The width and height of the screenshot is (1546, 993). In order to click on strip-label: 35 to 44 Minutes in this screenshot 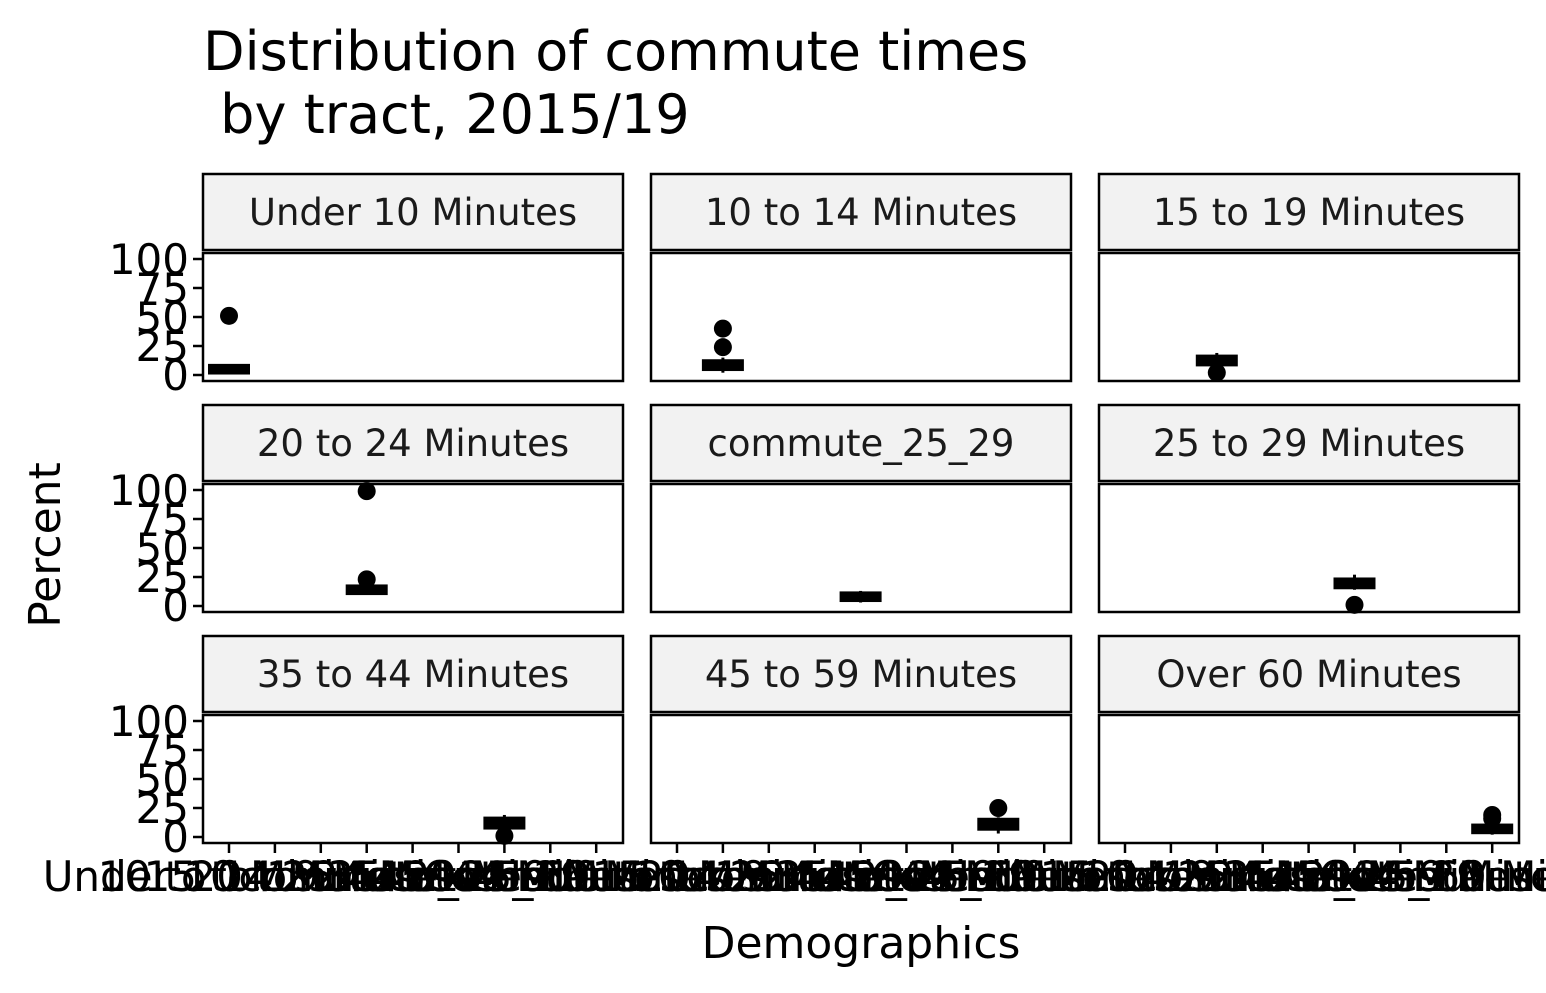, I will do `click(413, 674)`.